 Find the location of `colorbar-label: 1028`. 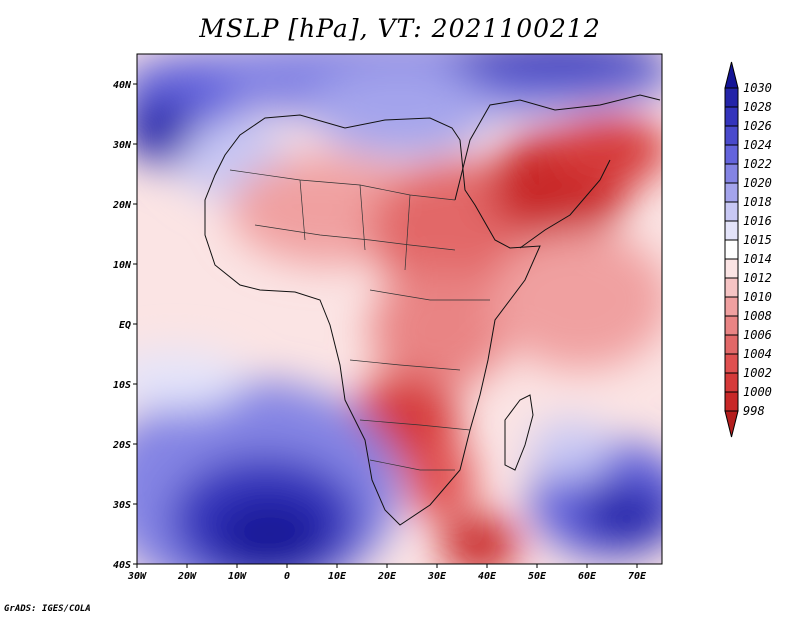

colorbar-label: 1028 is located at coordinates (757, 107).